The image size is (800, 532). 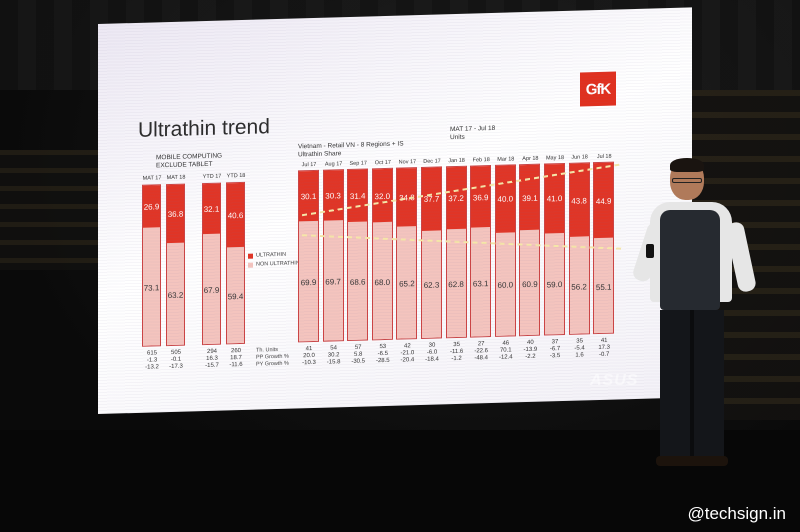 What do you see at coordinates (308, 282) in the screenshot?
I see `month-bar-0-non-ultrathin-value: 69.9` at bounding box center [308, 282].